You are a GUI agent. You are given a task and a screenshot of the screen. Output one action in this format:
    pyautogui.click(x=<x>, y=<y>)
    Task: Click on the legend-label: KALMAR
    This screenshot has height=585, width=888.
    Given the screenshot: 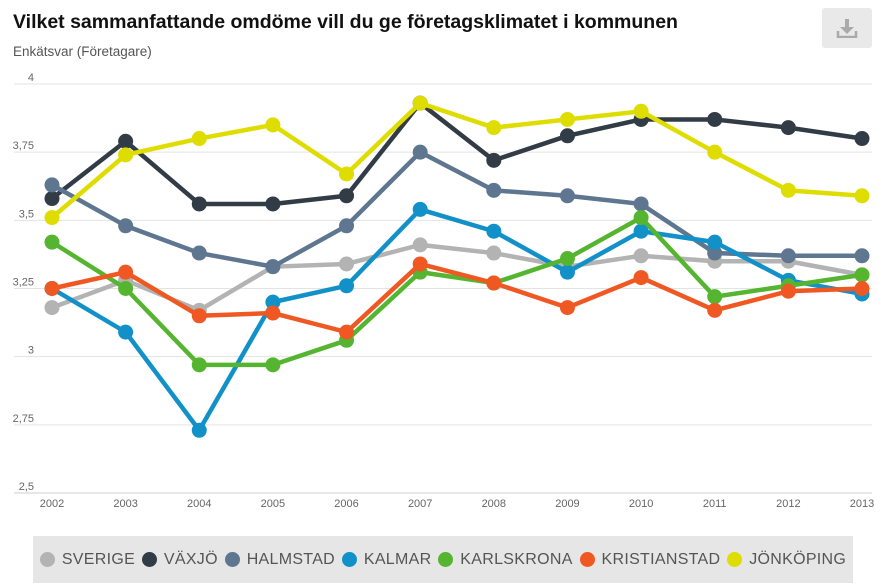 What is the action you would take?
    pyautogui.click(x=397, y=559)
    